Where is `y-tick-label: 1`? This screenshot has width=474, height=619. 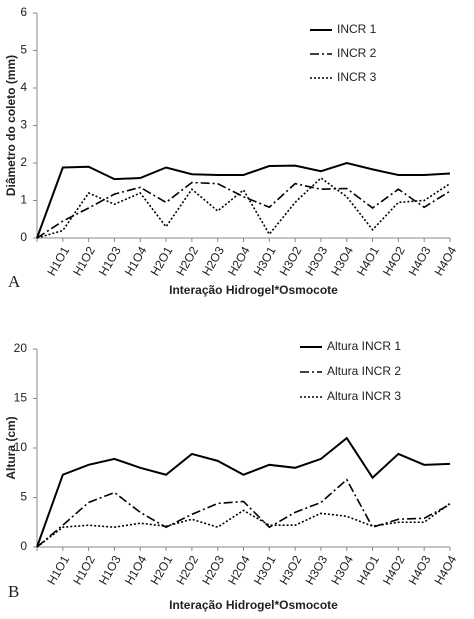
y-tick-label: 1 is located at coordinates (23, 200).